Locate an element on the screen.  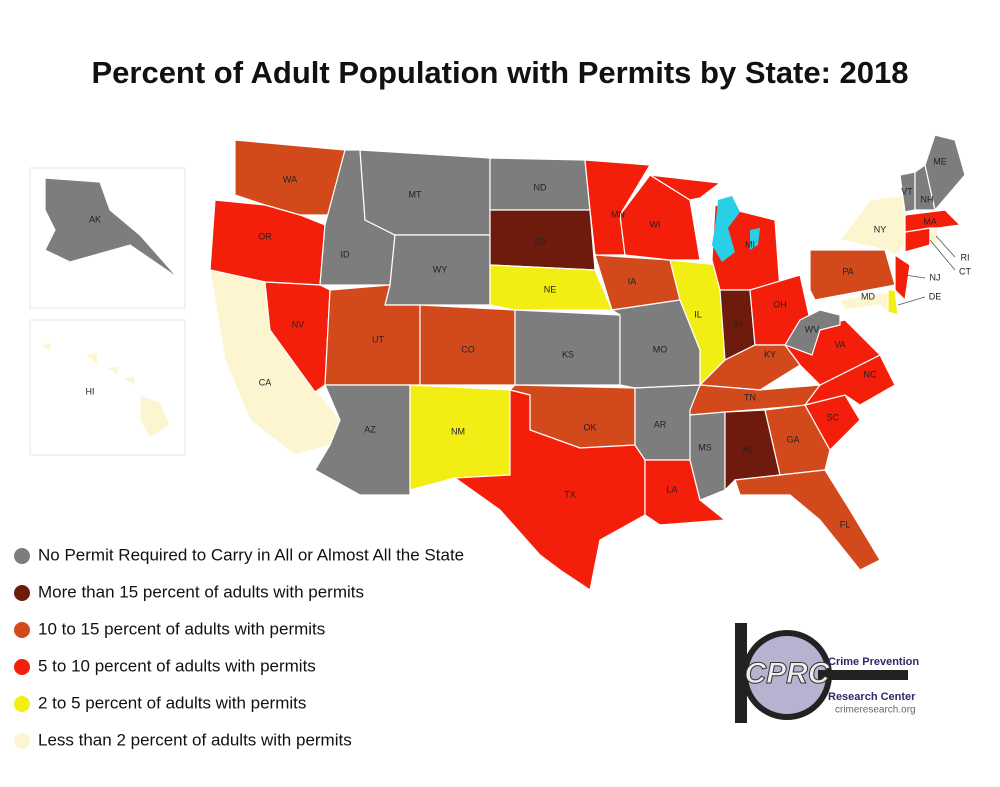
state-label: RI is located at coordinates (965, 257).